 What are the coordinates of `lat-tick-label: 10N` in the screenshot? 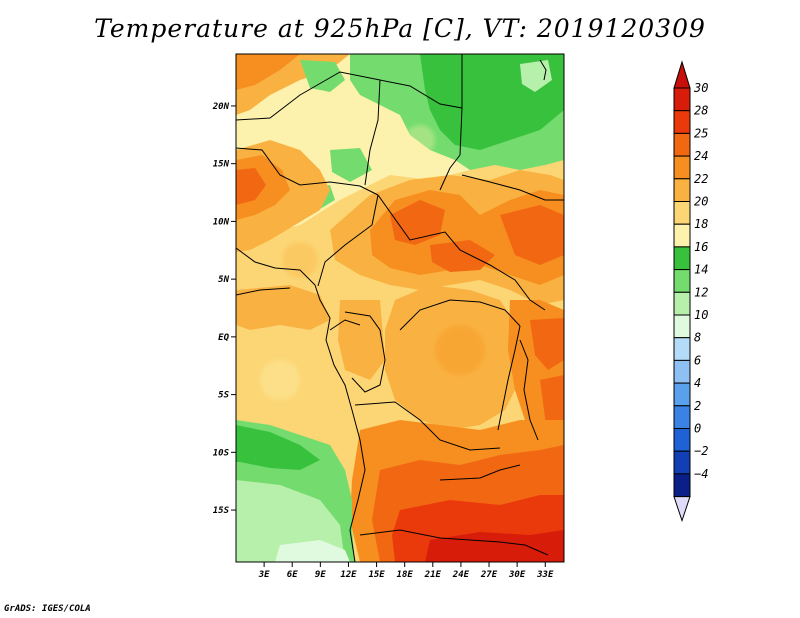 It's located at (221, 222).